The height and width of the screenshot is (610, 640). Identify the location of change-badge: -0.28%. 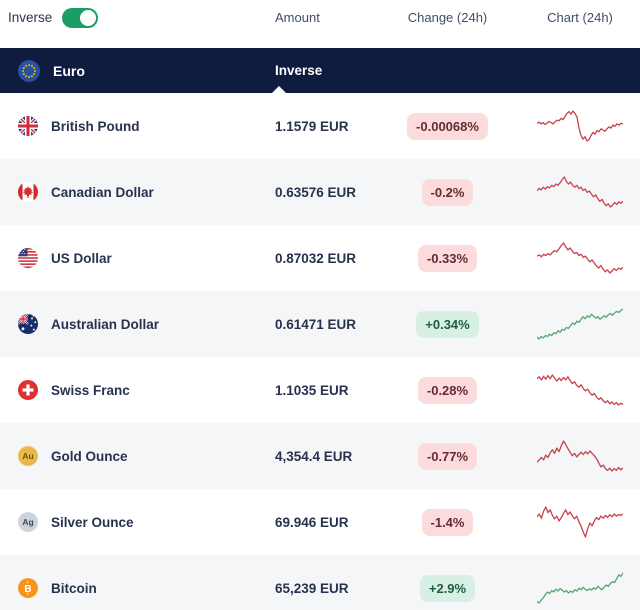
(447, 390).